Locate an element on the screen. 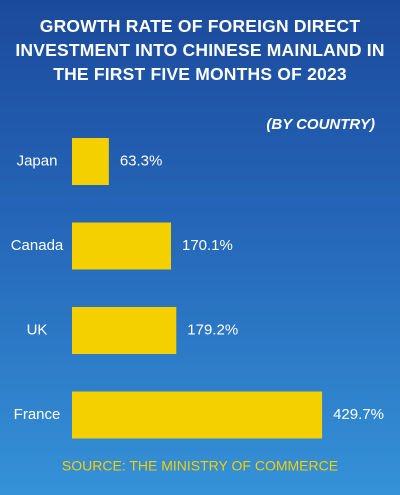 Image resolution: width=400 pixels, height=495 pixels. y-tick-label: Japan is located at coordinates (37, 160).